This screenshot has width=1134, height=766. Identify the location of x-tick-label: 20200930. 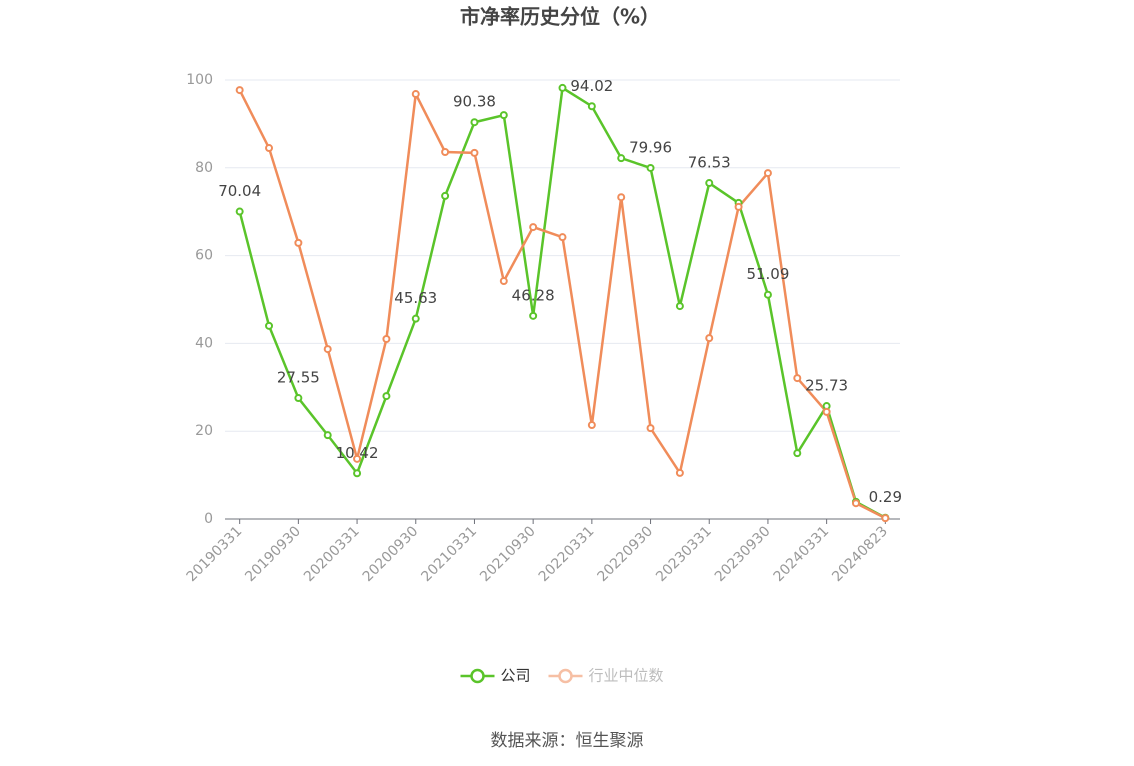
(391, 554).